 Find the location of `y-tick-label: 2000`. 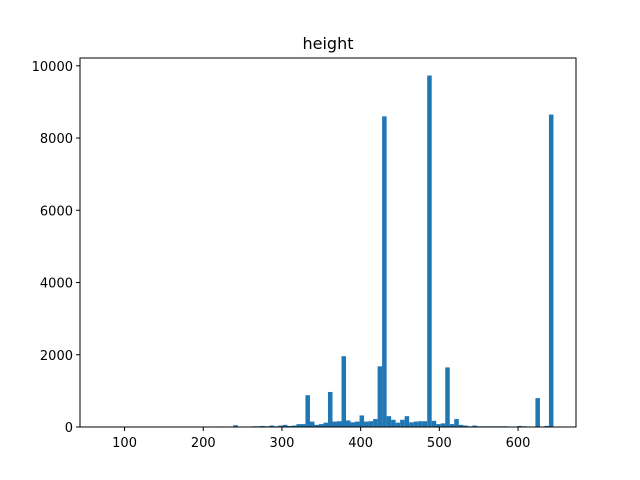

y-tick-label: 2000 is located at coordinates (56, 356).